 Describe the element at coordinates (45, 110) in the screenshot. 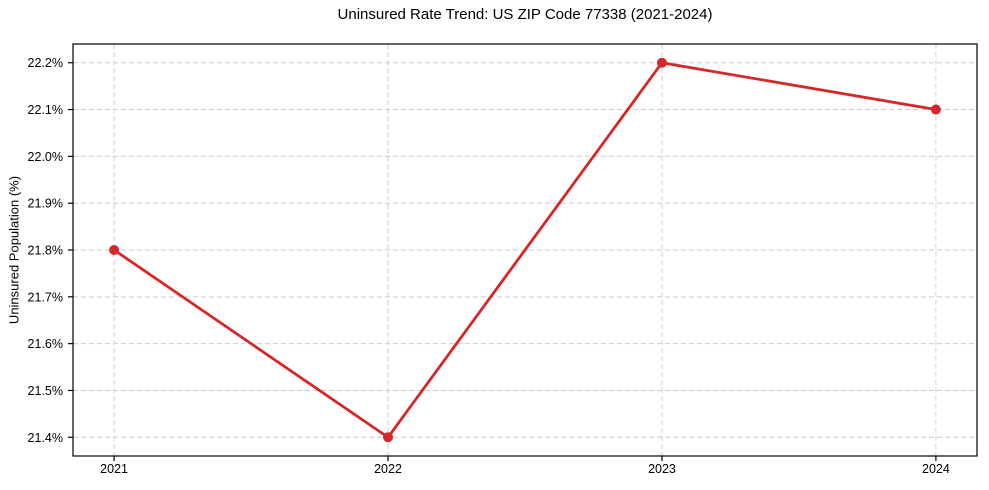

I see `y-tick-label: 22.1%` at that location.